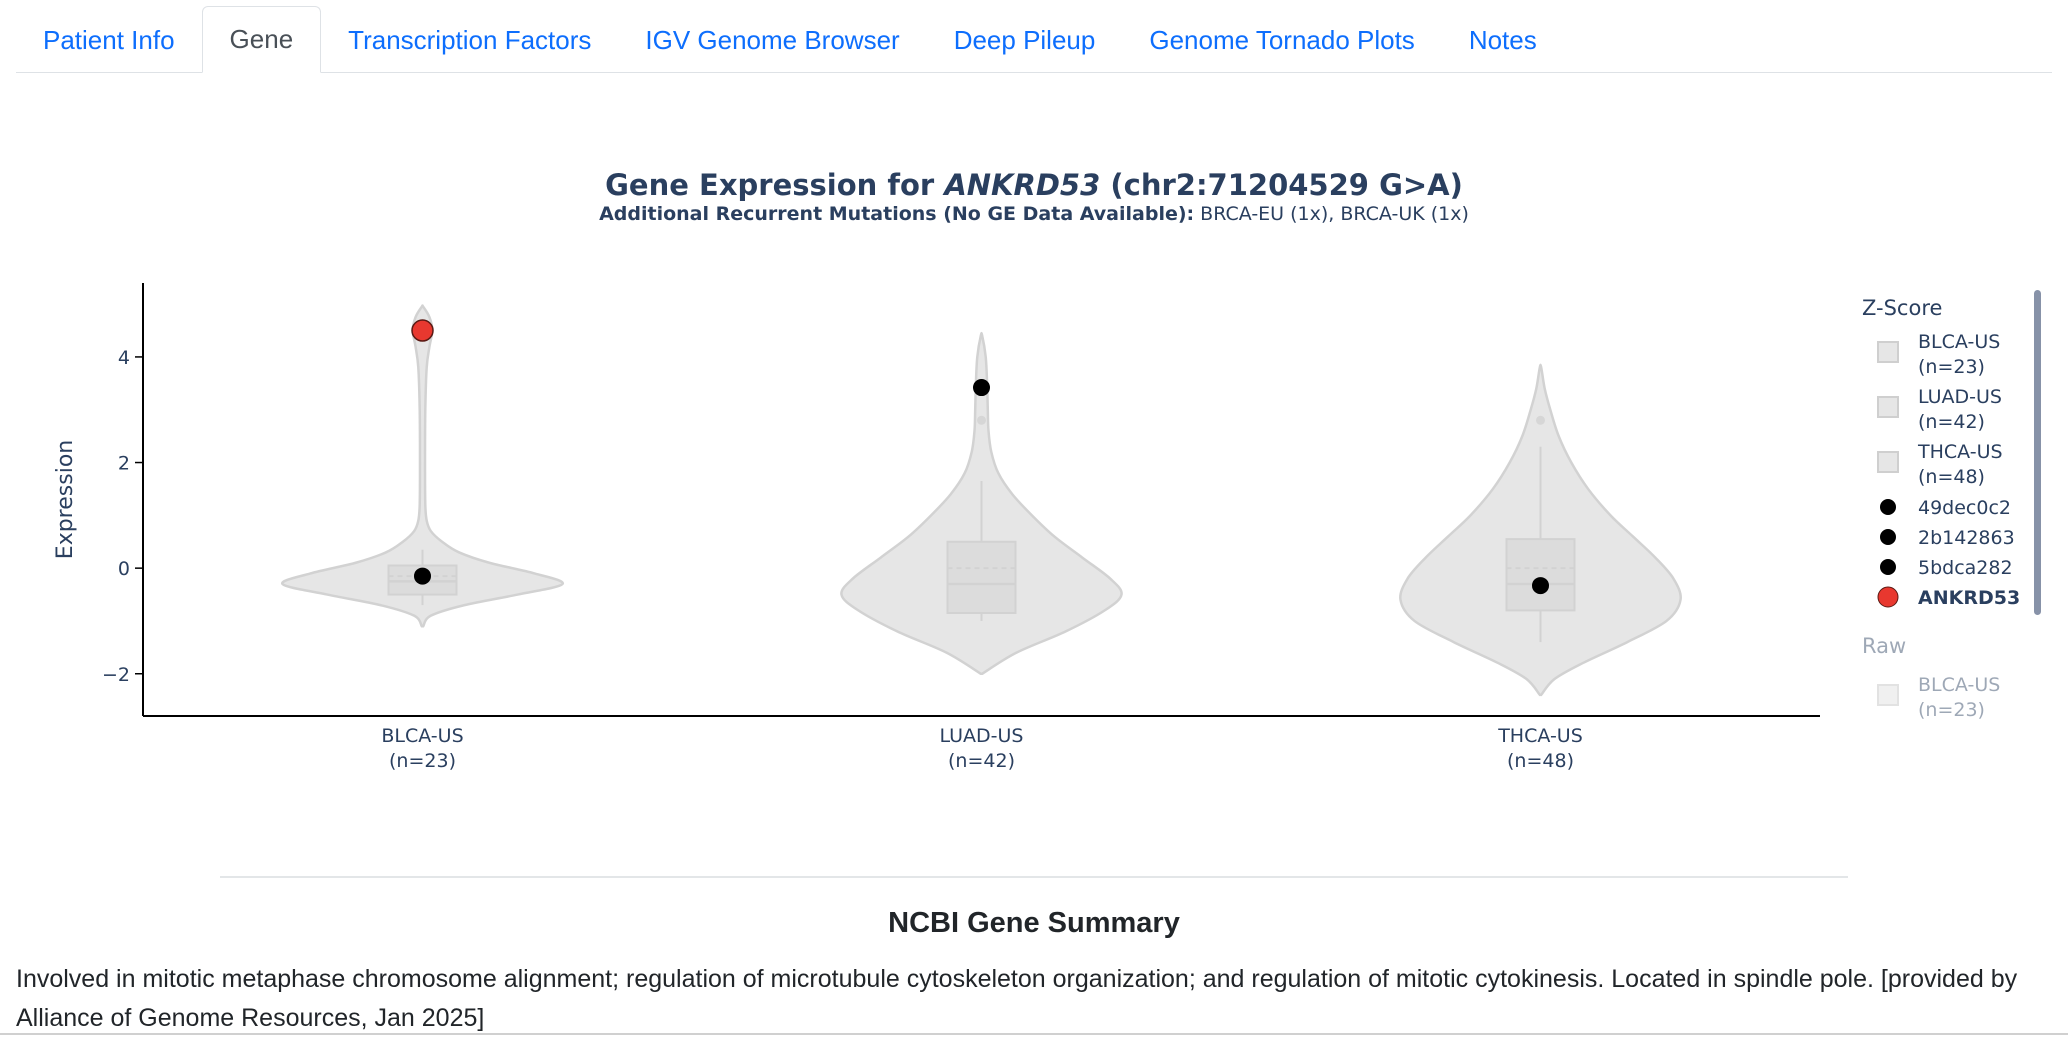 The image size is (2068, 1038). I want to click on legend-label: 2b142863, so click(1966, 538).